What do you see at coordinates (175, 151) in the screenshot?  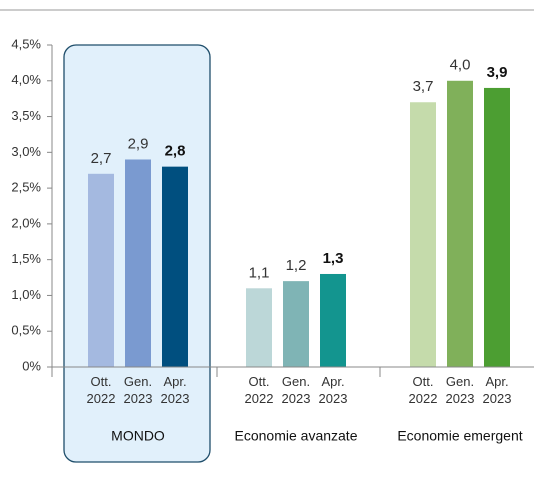 I see `value-label: 2,8` at bounding box center [175, 151].